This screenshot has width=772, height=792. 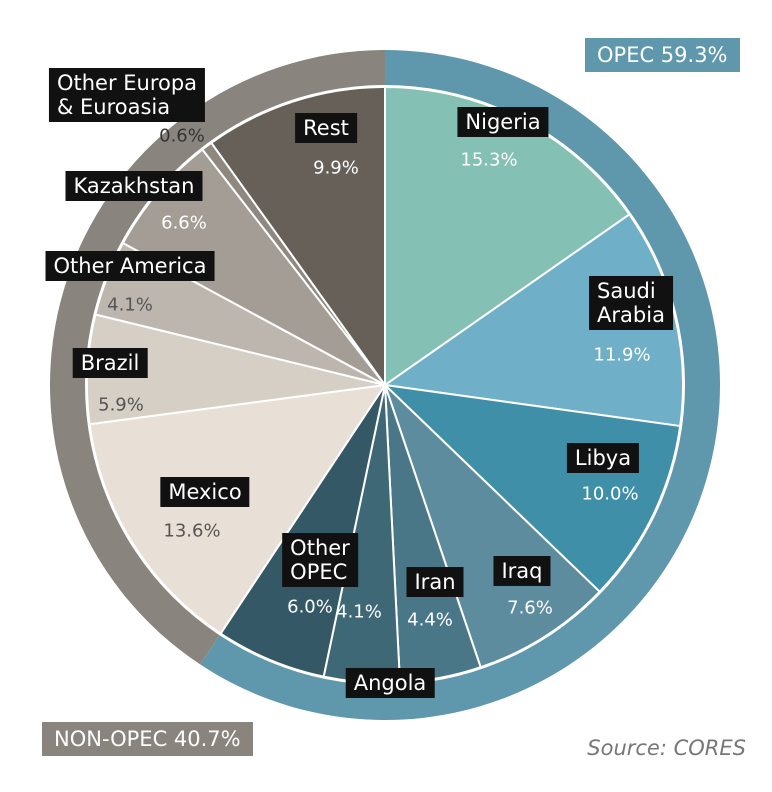 I want to click on value-label: 0.6%, so click(x=182, y=136).